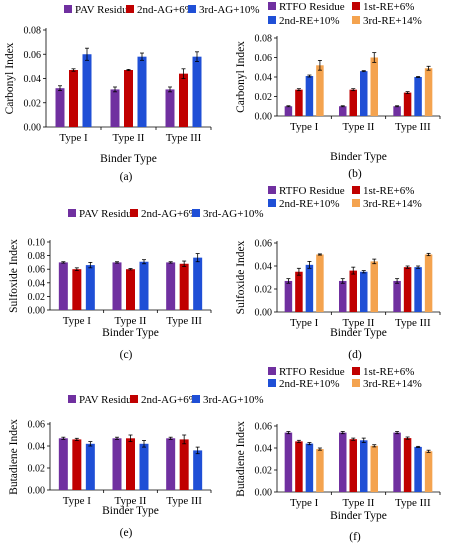 Image resolution: width=451 pixels, height=550 pixels. I want to click on y-axis-title: Sulfoxide Index, so click(14, 276).